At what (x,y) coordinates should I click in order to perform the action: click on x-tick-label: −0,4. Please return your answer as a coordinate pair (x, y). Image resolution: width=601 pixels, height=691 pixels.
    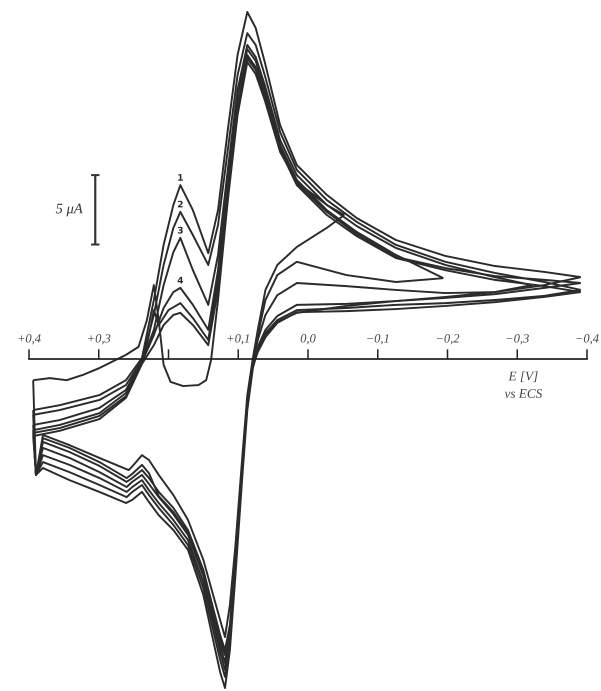
    Looking at the image, I should click on (587, 339).